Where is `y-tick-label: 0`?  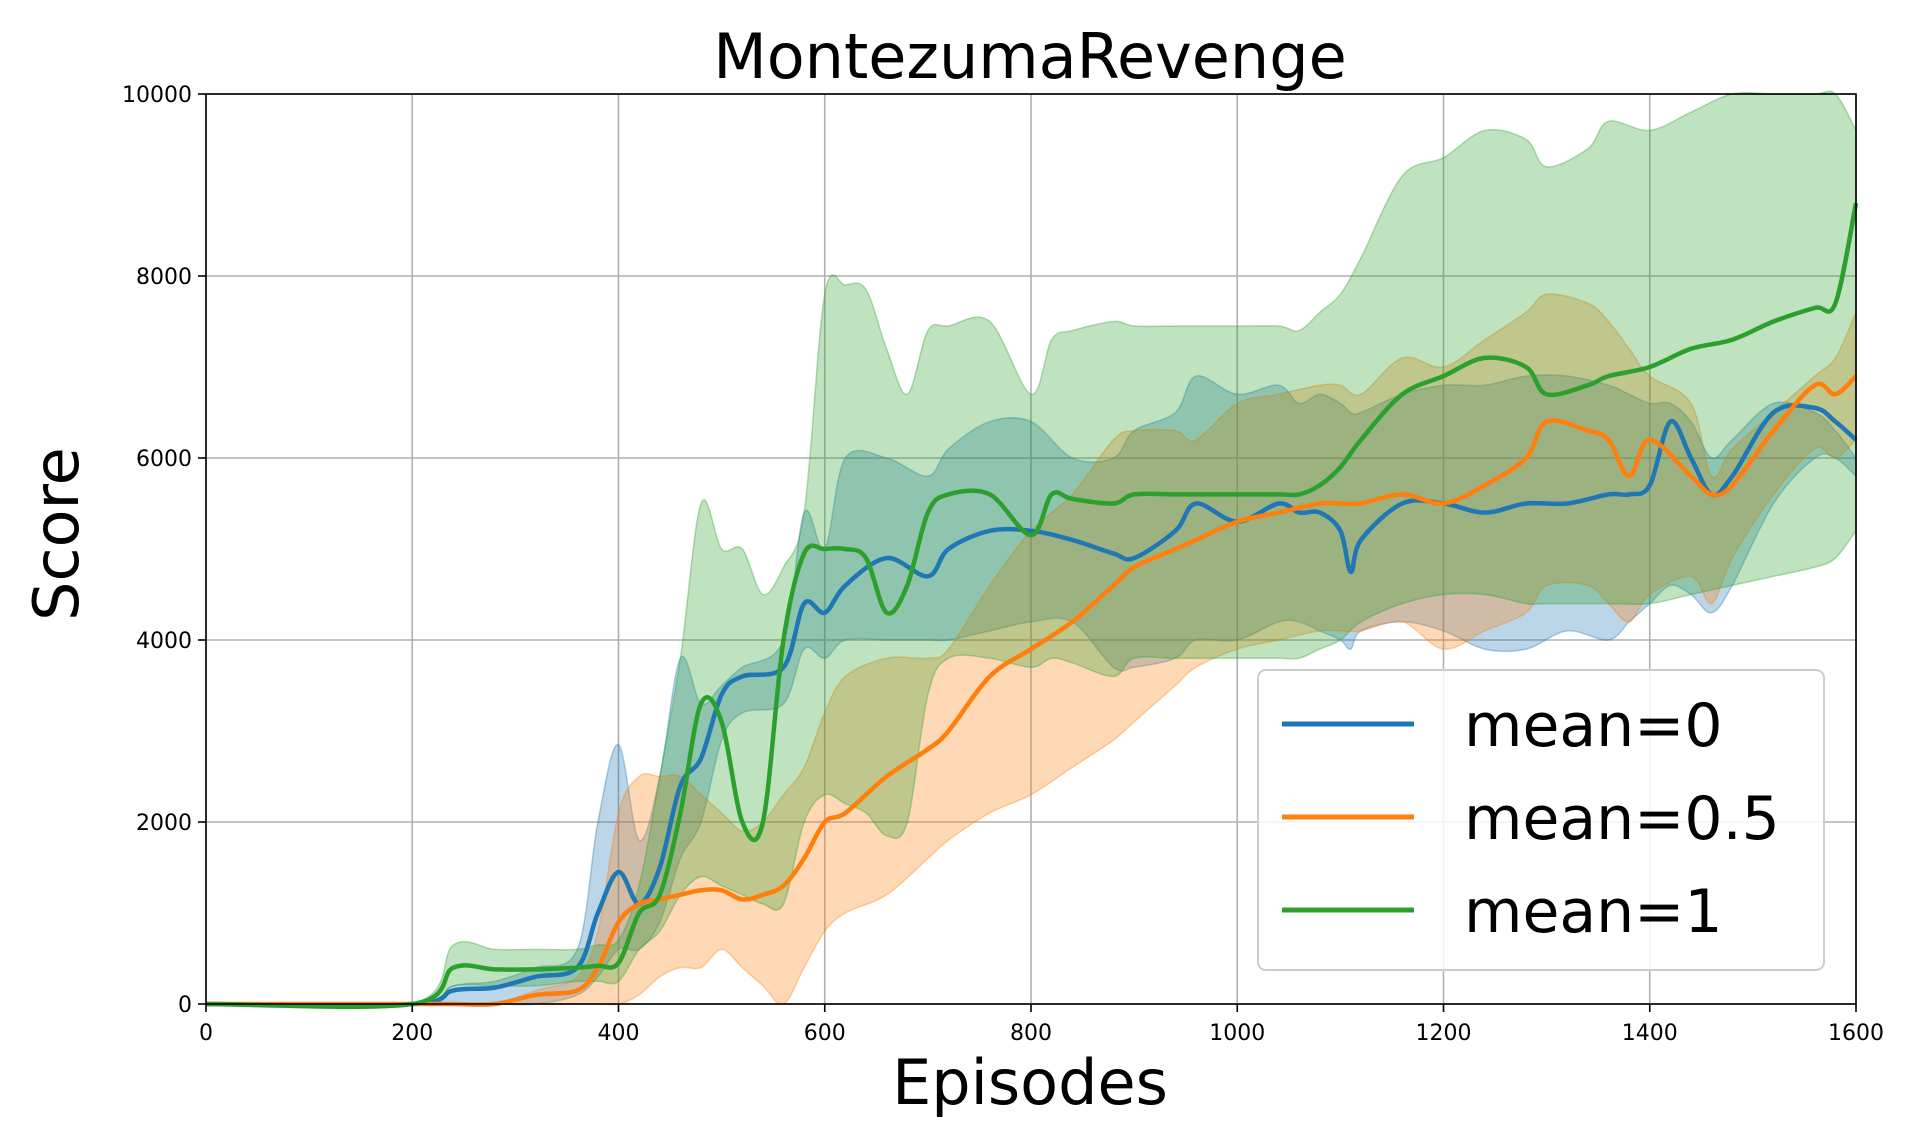
y-tick-label: 0 is located at coordinates (185, 1005).